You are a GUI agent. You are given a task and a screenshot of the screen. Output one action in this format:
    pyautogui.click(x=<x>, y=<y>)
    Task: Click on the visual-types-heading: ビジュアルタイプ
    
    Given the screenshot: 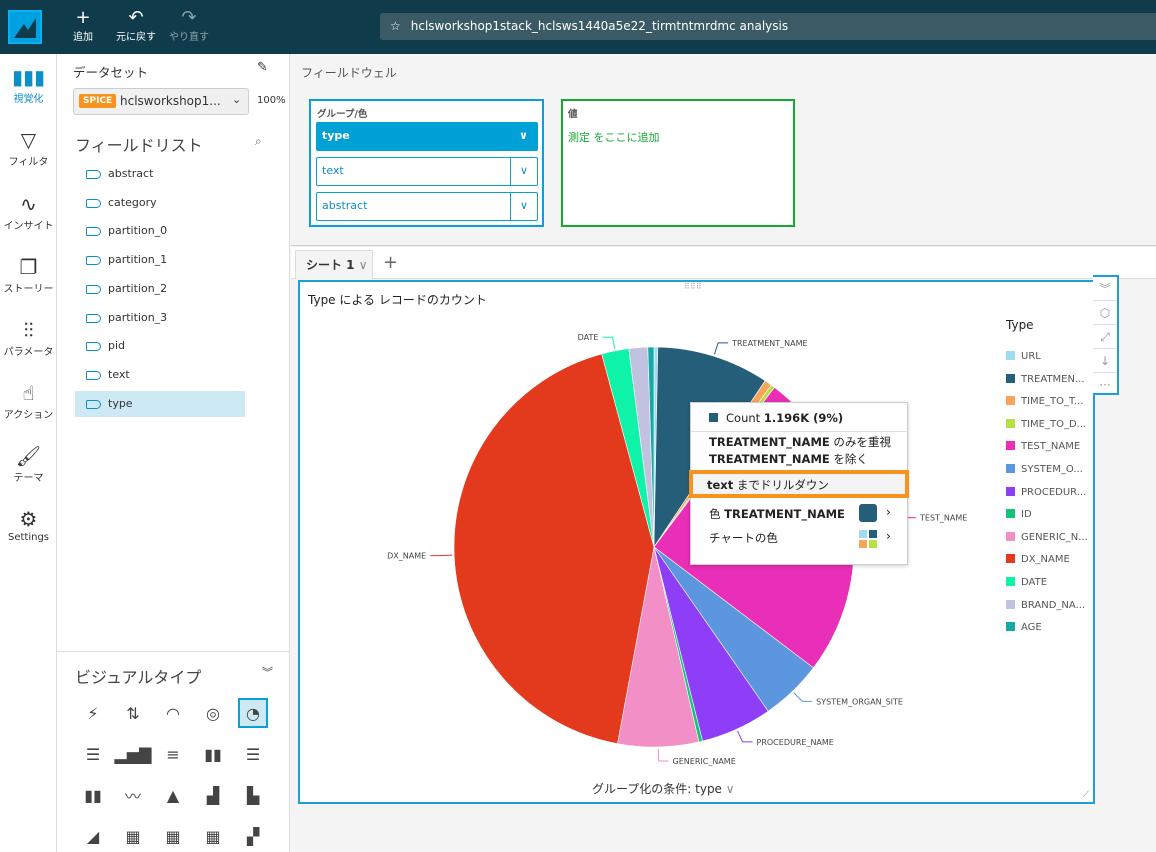 What is the action you would take?
    pyautogui.click(x=138, y=677)
    